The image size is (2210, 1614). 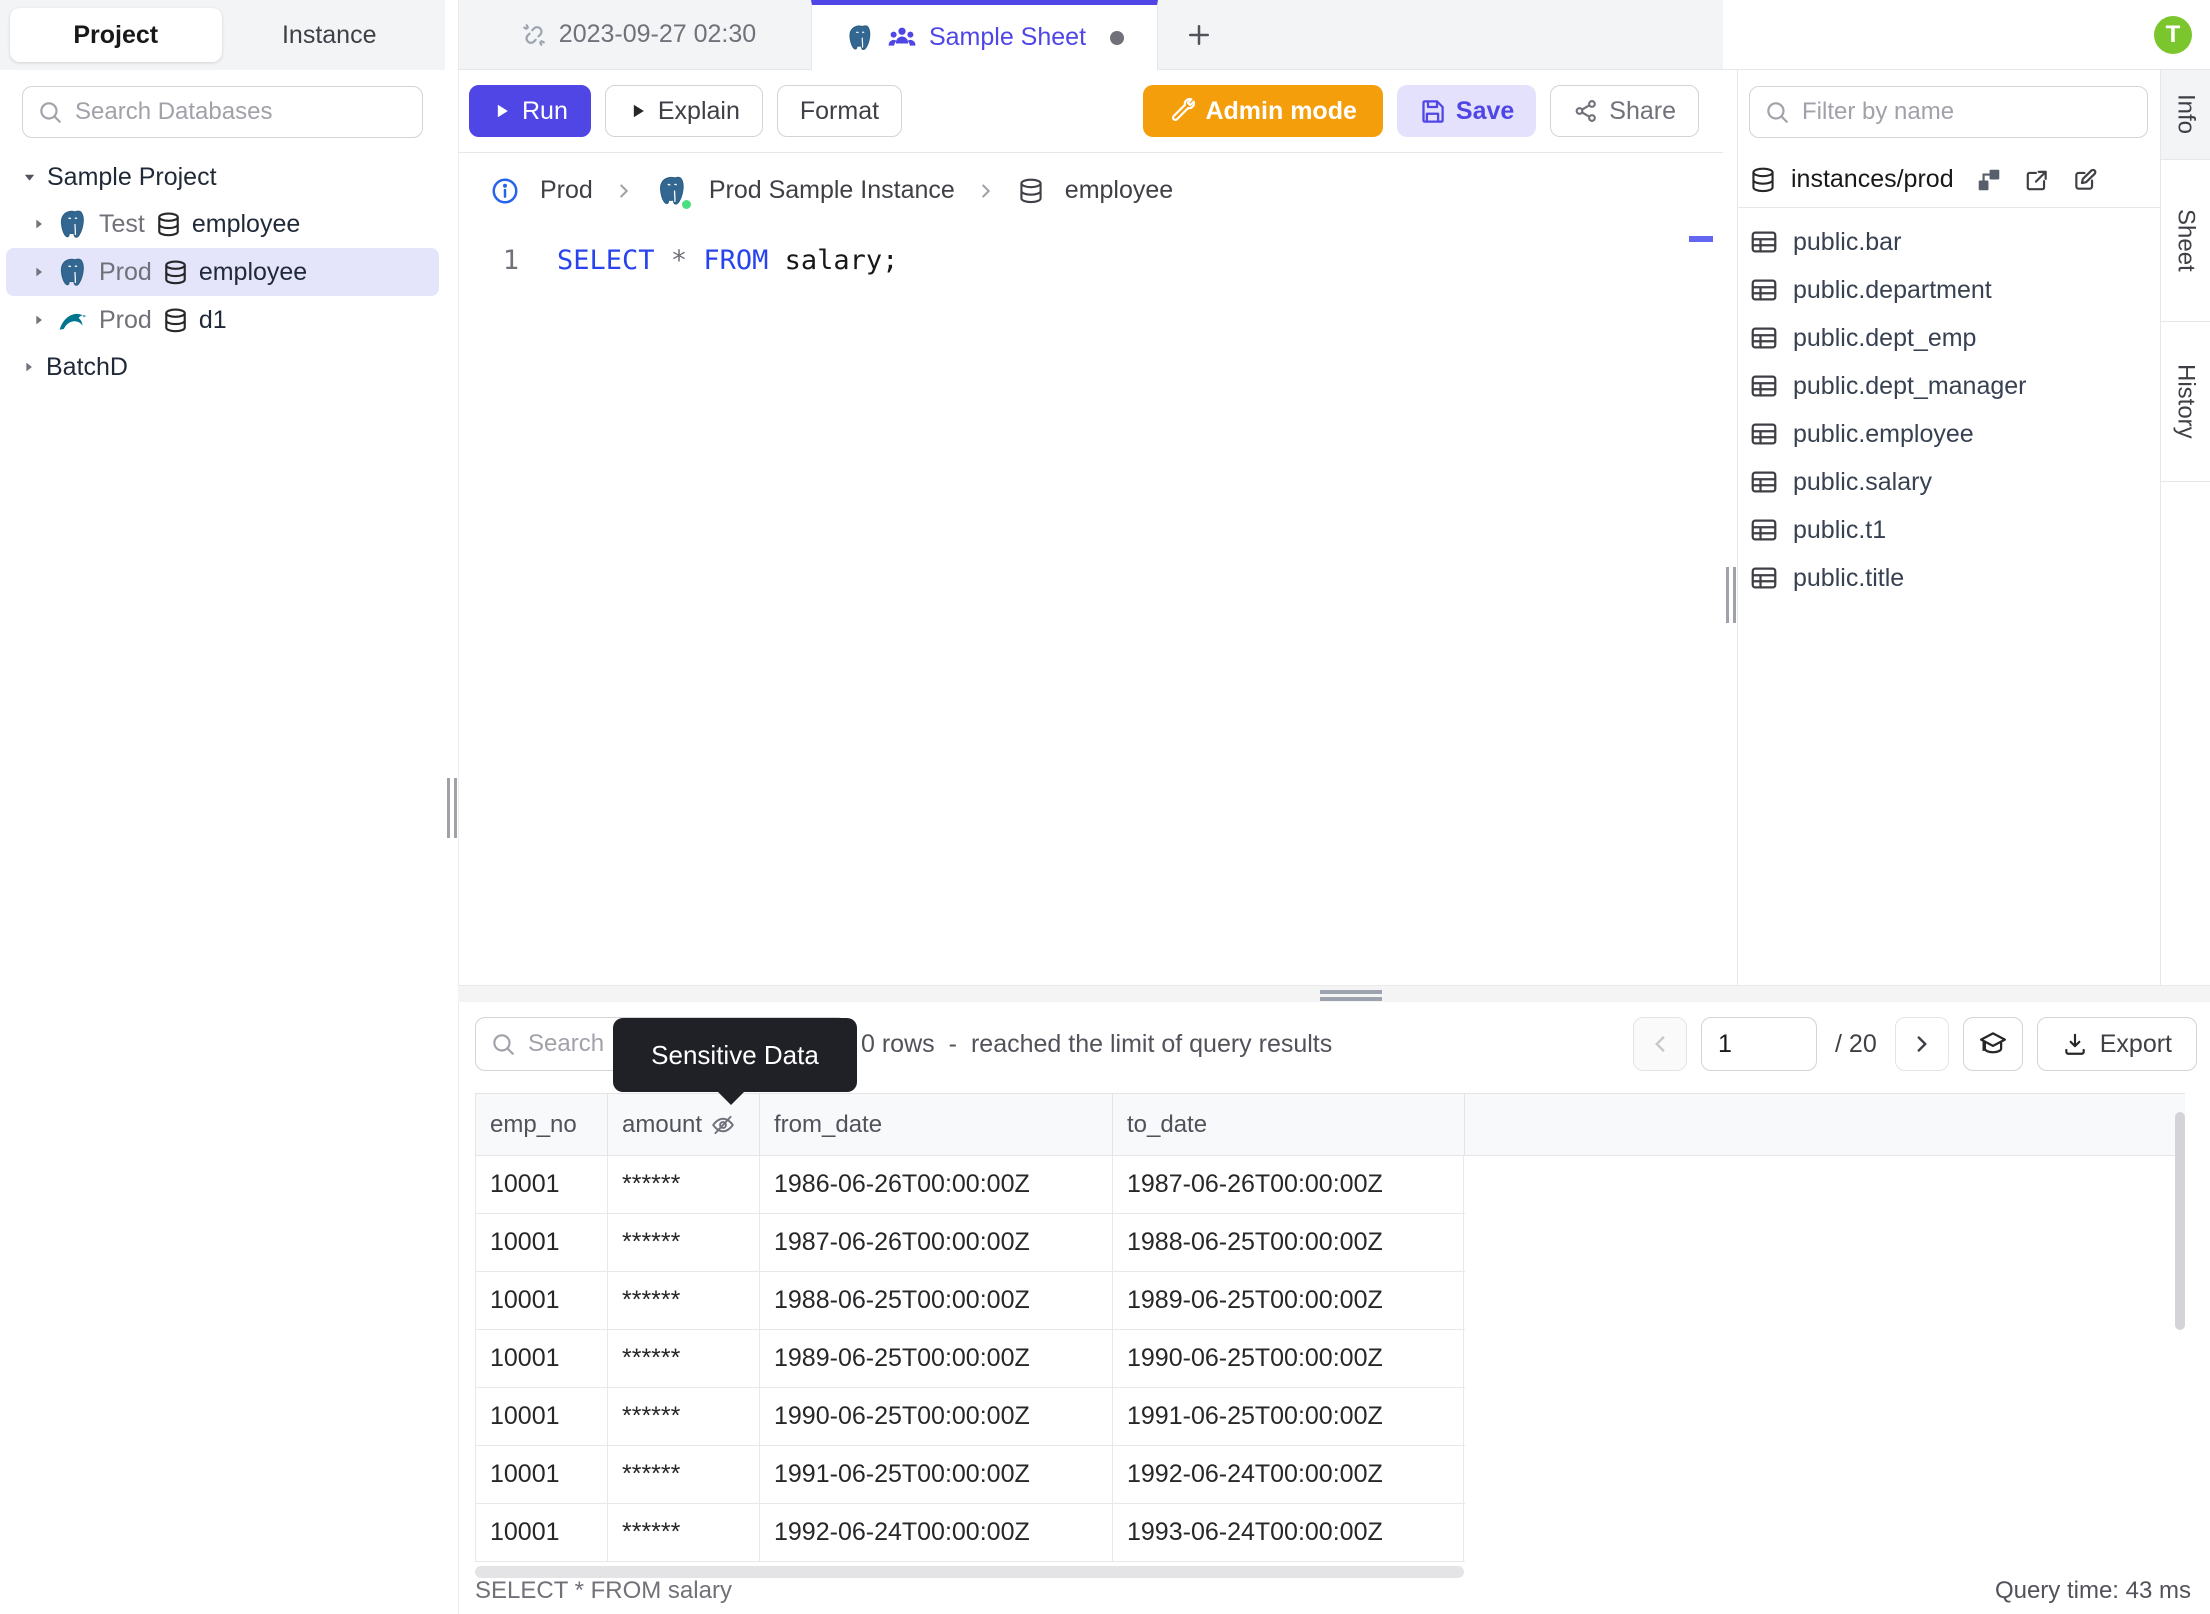 What do you see at coordinates (2185, 402) in the screenshot?
I see `side-tab-history: History` at bounding box center [2185, 402].